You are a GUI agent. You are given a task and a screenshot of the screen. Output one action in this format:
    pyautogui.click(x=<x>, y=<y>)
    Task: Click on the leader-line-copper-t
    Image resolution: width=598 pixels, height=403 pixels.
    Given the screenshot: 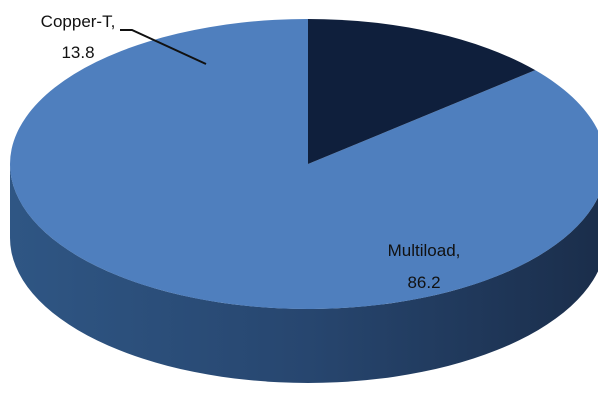 What is the action you would take?
    pyautogui.click(x=163, y=47)
    